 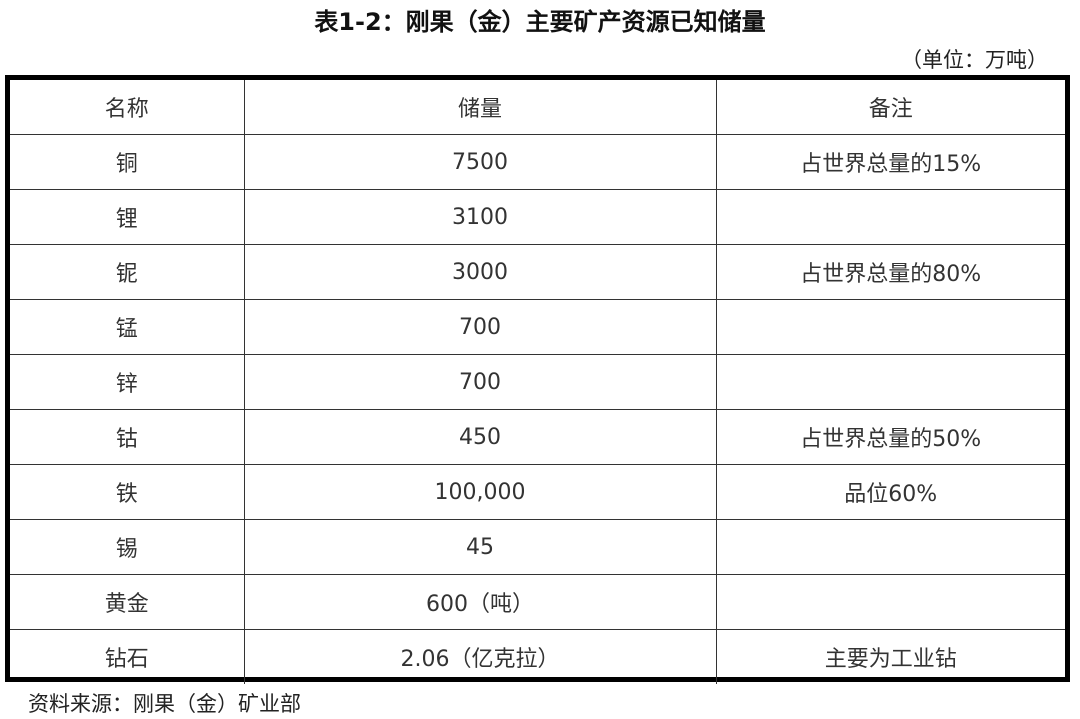 What do you see at coordinates (164, 704) in the screenshot?
I see `source-note: 资料来源：刚果（金）矿业部` at bounding box center [164, 704].